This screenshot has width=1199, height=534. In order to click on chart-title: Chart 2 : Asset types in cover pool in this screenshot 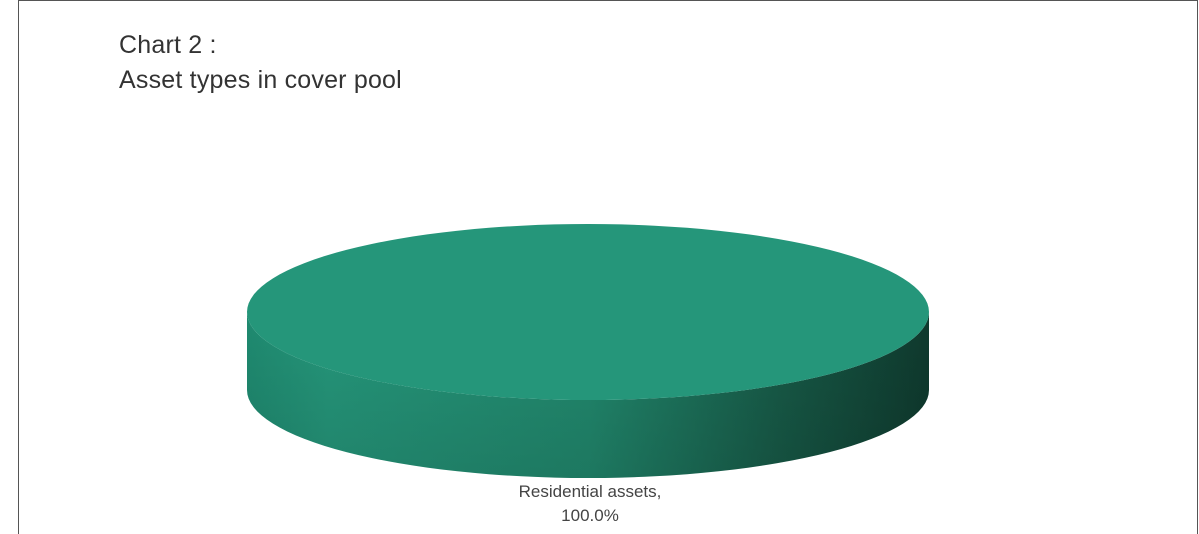, I will do `click(260, 63)`.